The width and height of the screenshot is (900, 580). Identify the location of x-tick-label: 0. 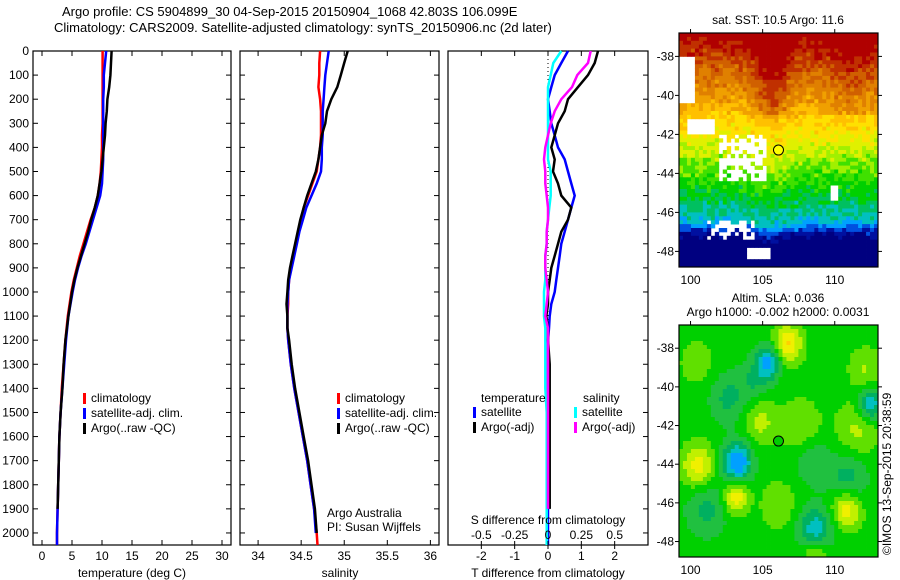
(42, 556).